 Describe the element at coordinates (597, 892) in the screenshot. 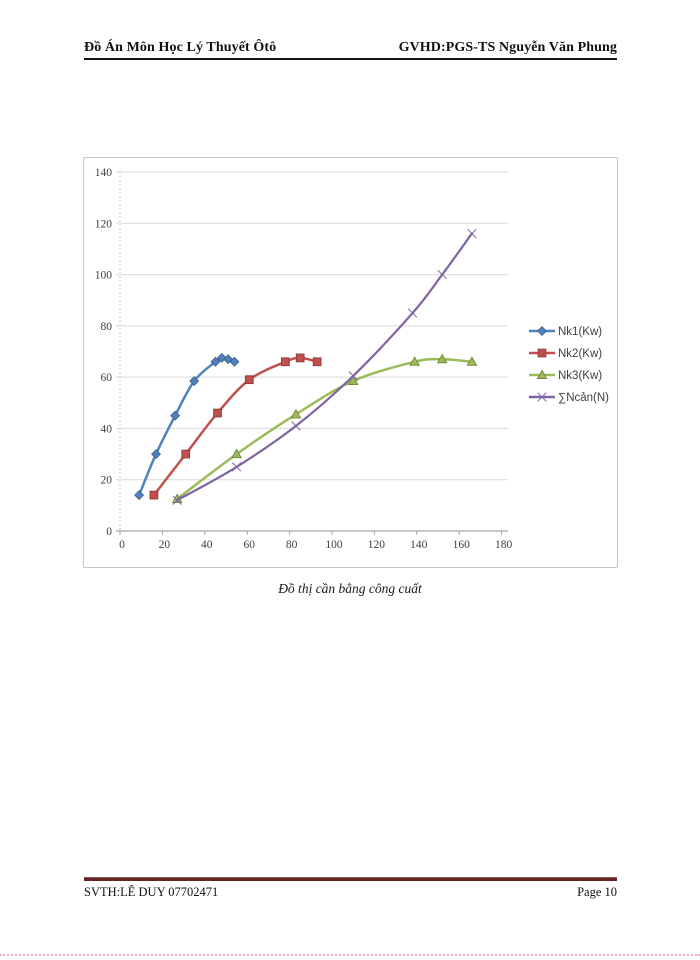

I see `footer-page-number: Page 10` at that location.